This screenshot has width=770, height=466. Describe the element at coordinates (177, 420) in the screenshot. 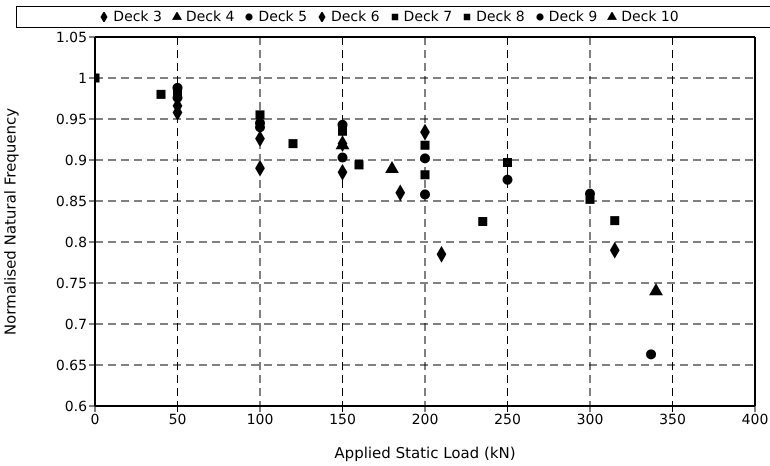

I see `x-tick-label: 50` at that location.